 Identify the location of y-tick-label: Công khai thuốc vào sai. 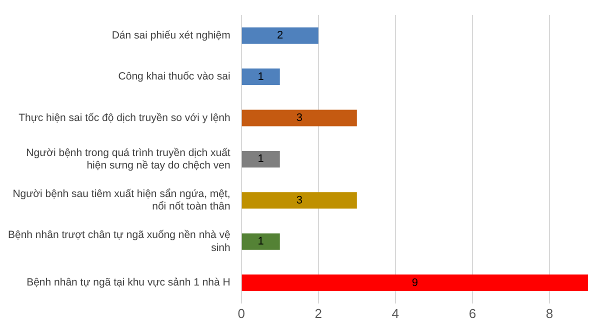
(174, 76).